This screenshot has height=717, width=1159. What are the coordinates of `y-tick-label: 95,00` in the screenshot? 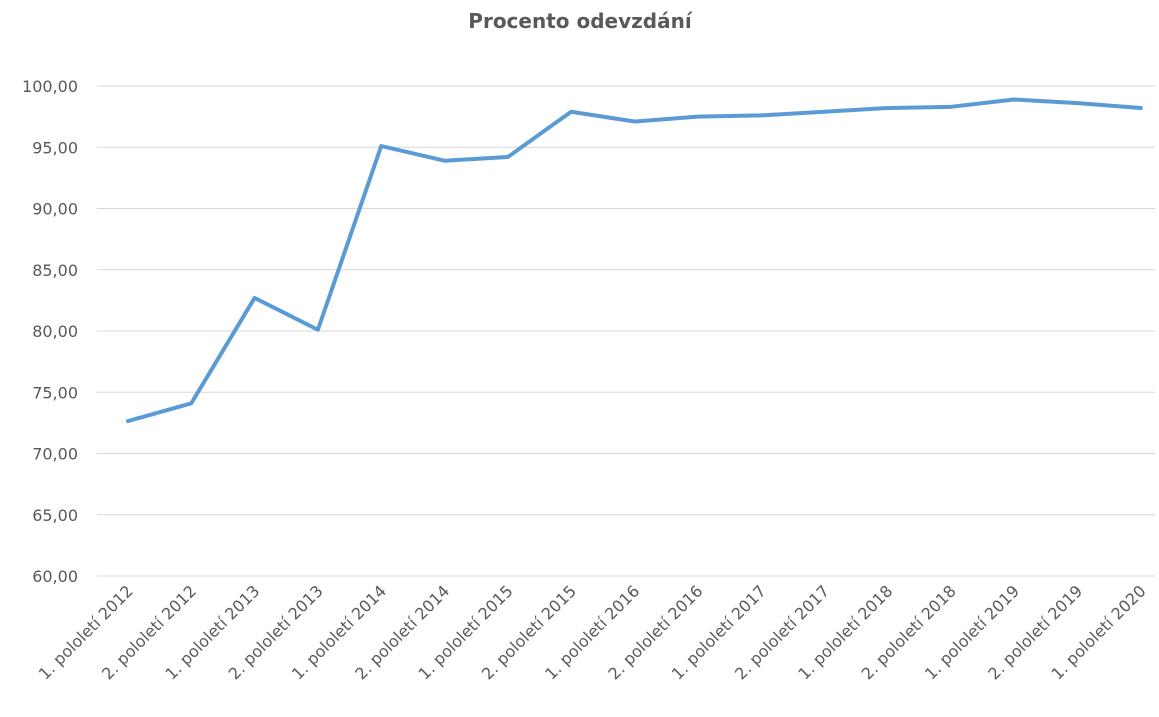 It's located at (55, 147).